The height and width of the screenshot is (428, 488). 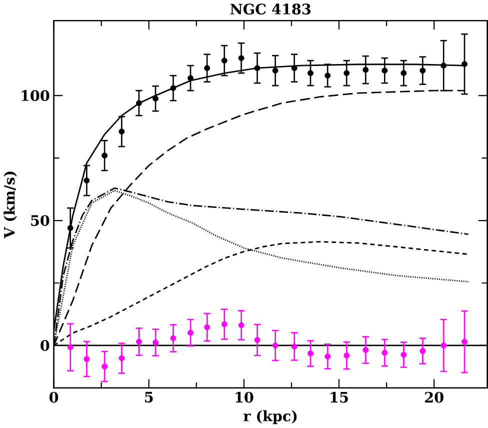 What do you see at coordinates (10, 205) in the screenshot?
I see `y-axis-title: V (km/s)` at bounding box center [10, 205].